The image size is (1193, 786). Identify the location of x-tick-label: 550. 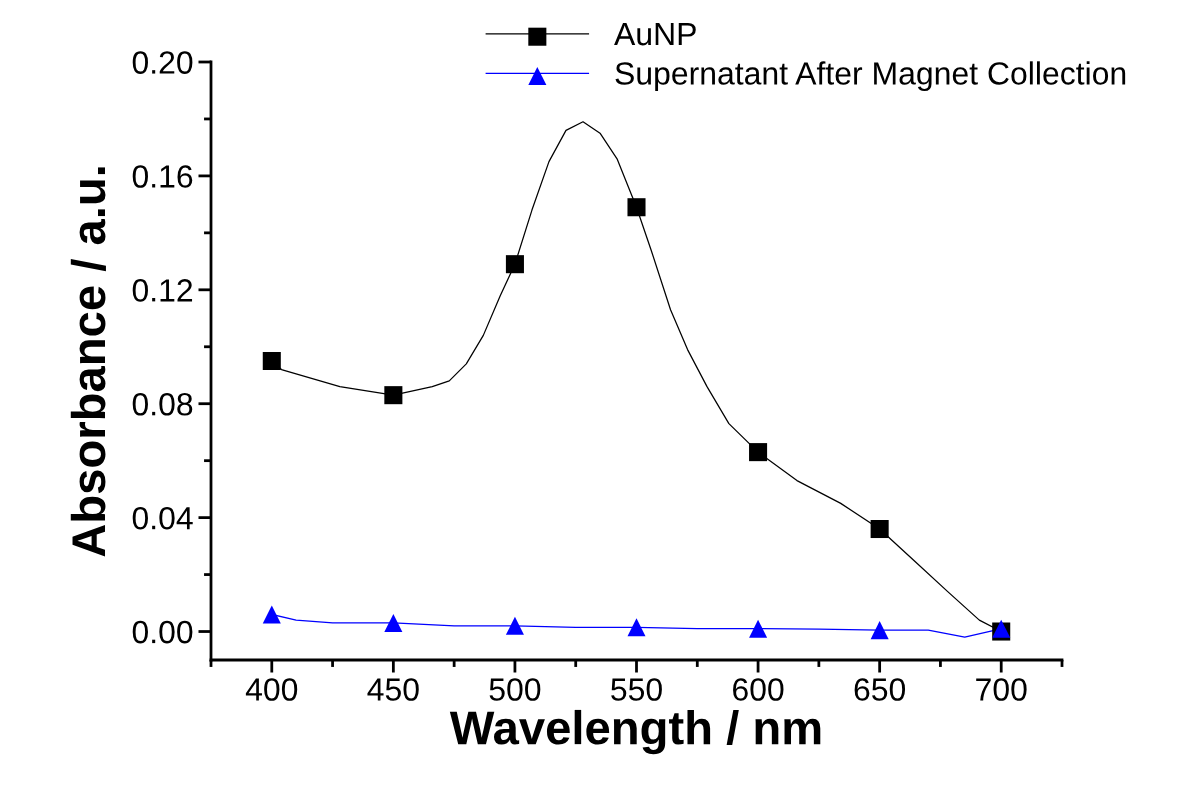
(636, 689).